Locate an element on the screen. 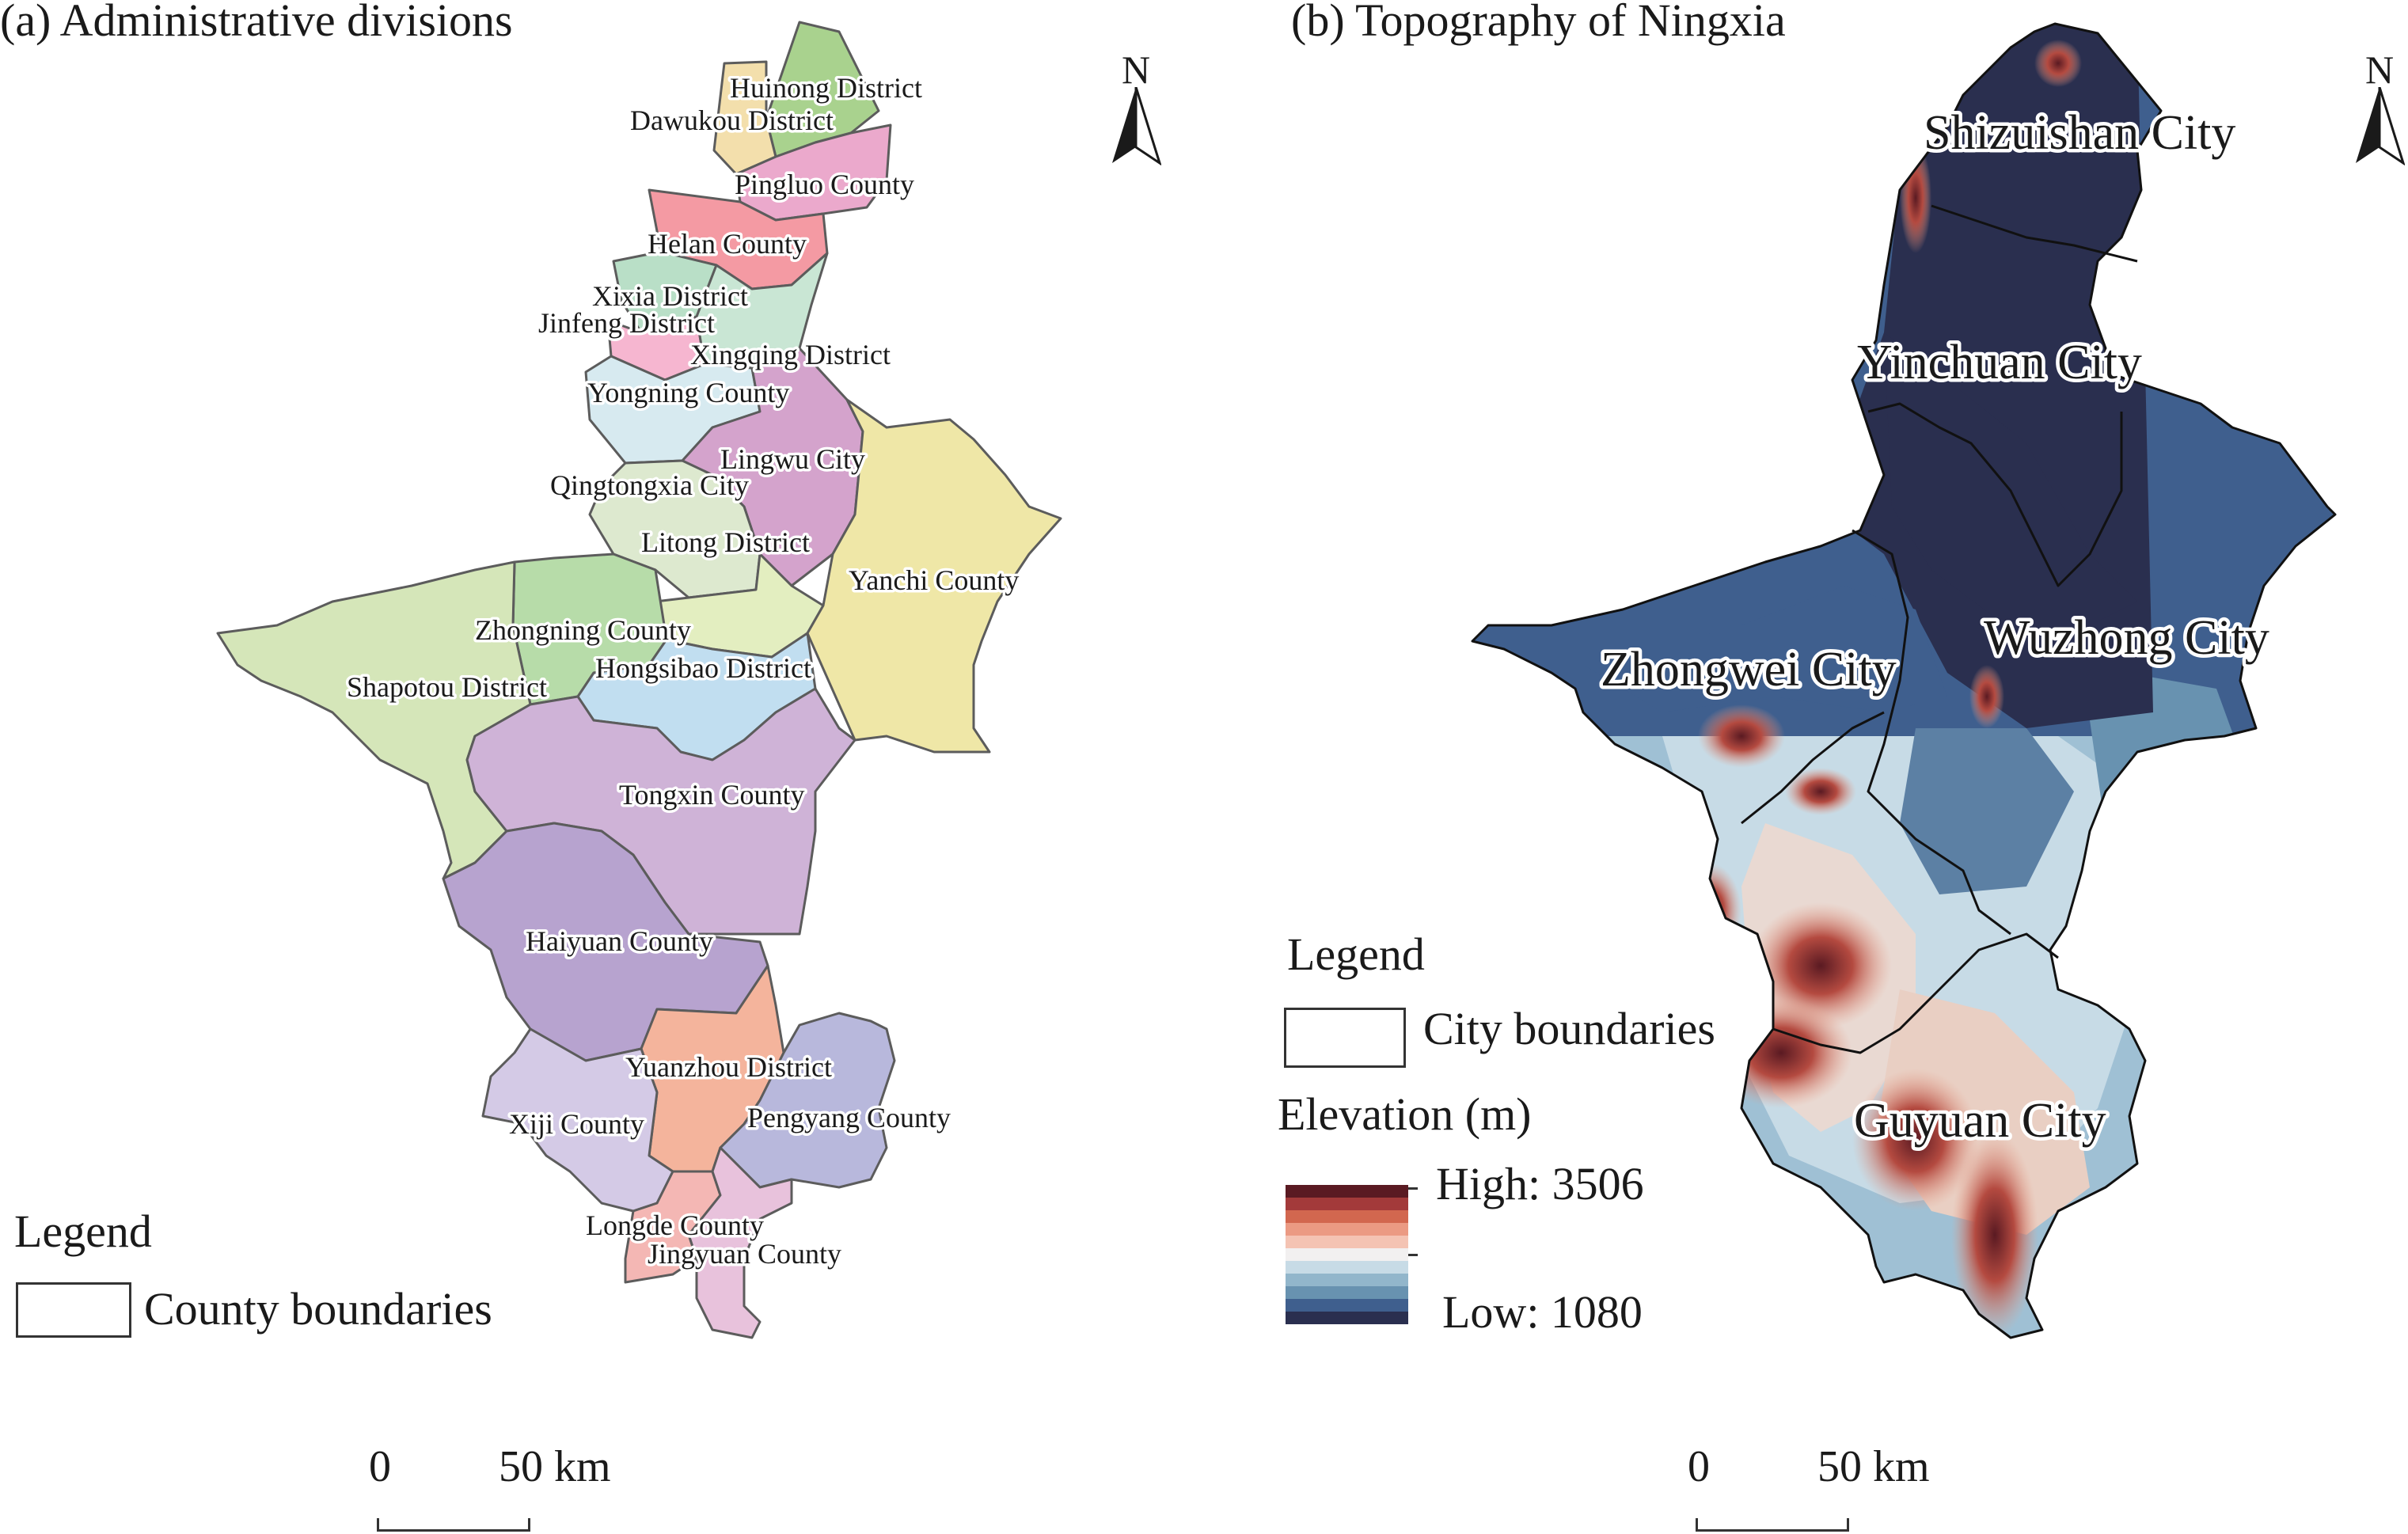  county-shape-xiji is located at coordinates (577, 1120).